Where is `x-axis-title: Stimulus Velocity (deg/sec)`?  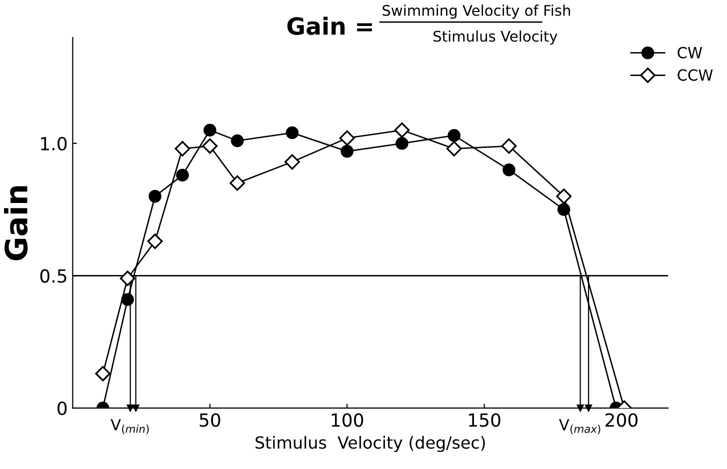 x-axis-title: Stimulus Velocity (deg/sec) is located at coordinates (370, 444).